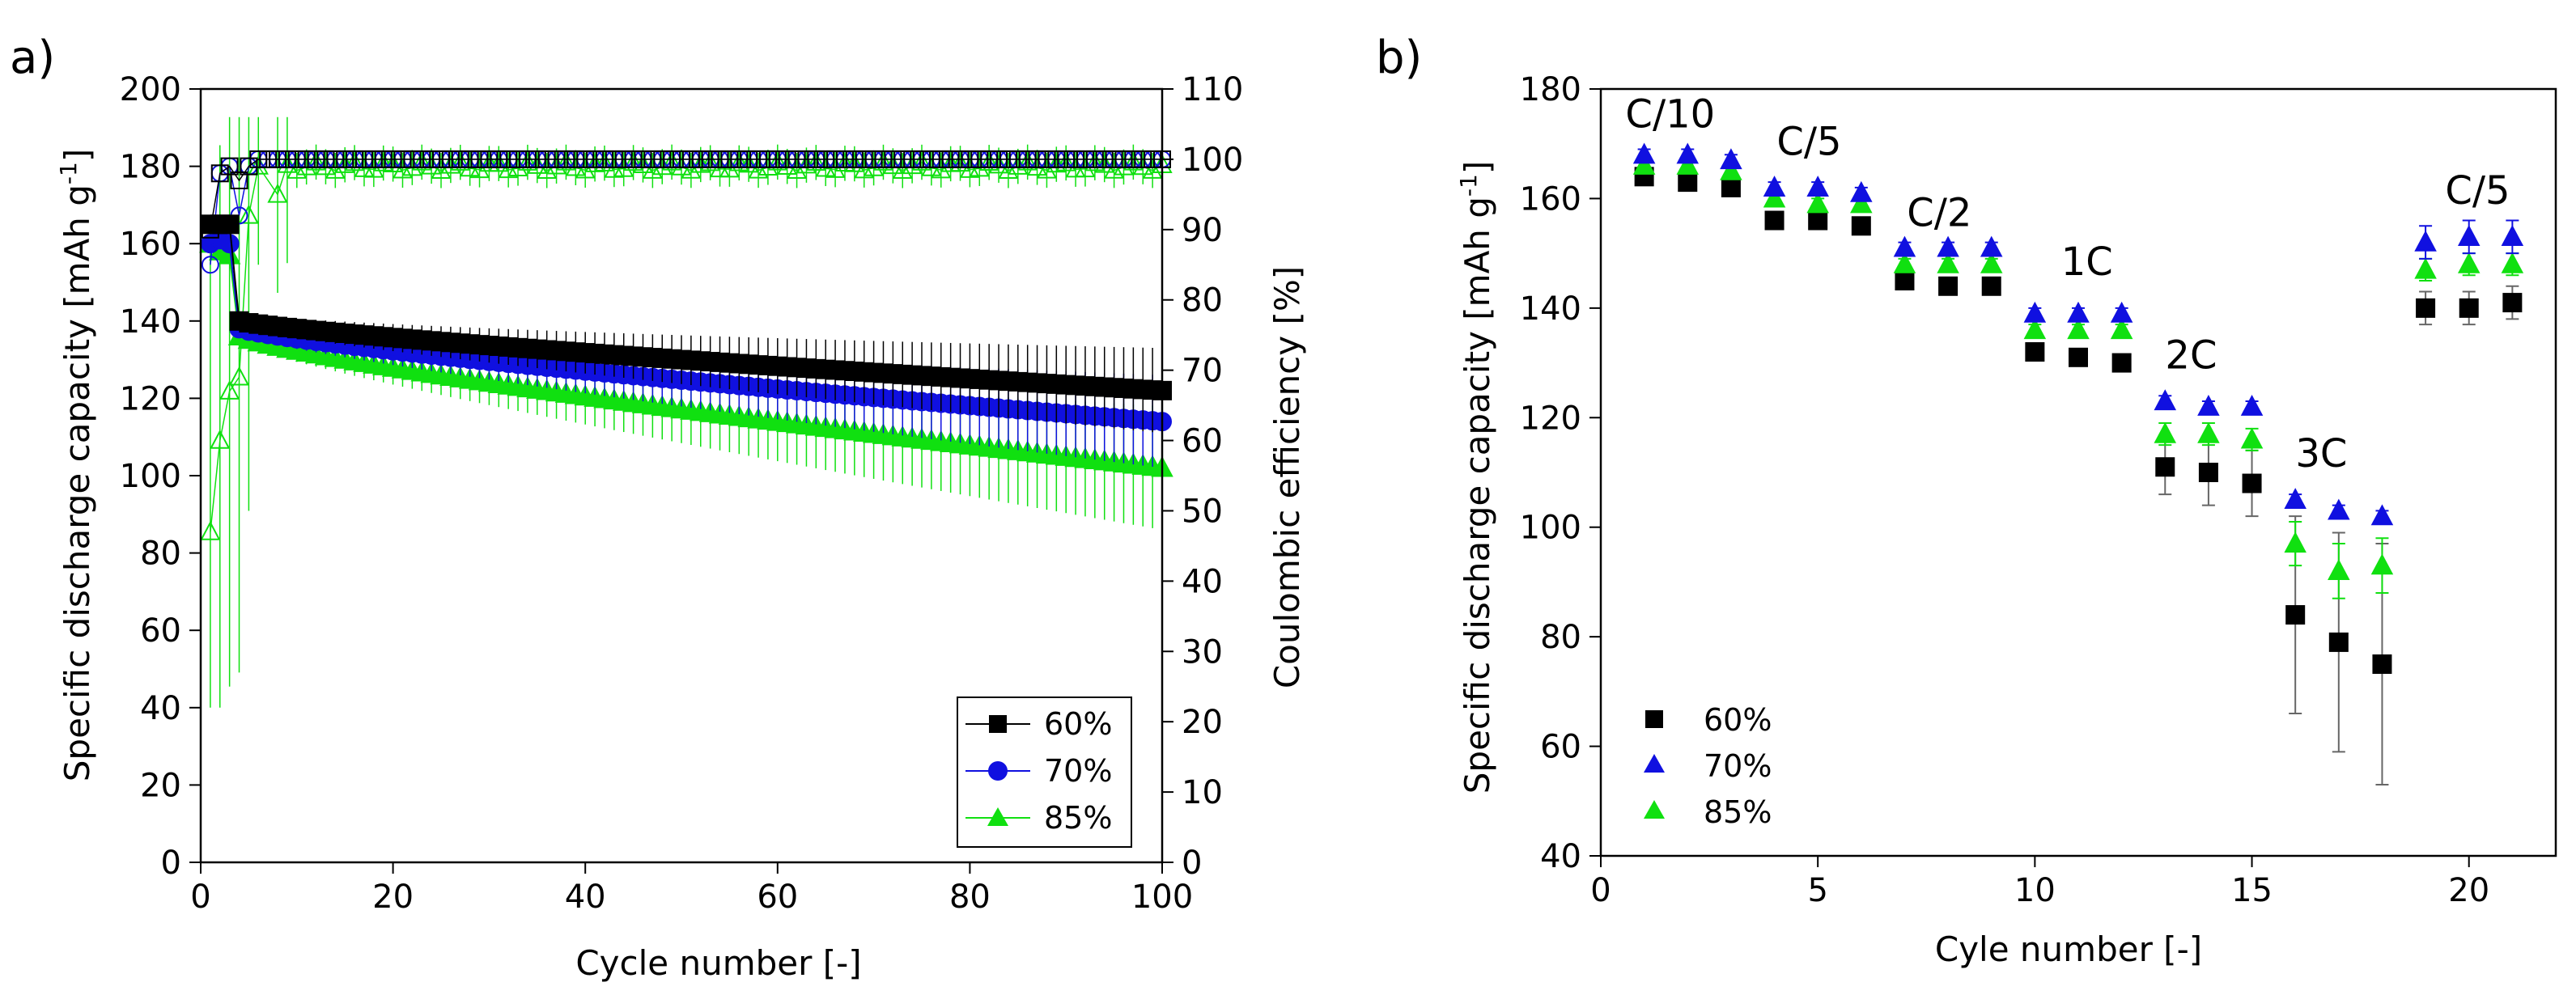 This screenshot has width=2576, height=995. What do you see at coordinates (171, 863) in the screenshot?
I see `y-tick-label-a: 0` at bounding box center [171, 863].